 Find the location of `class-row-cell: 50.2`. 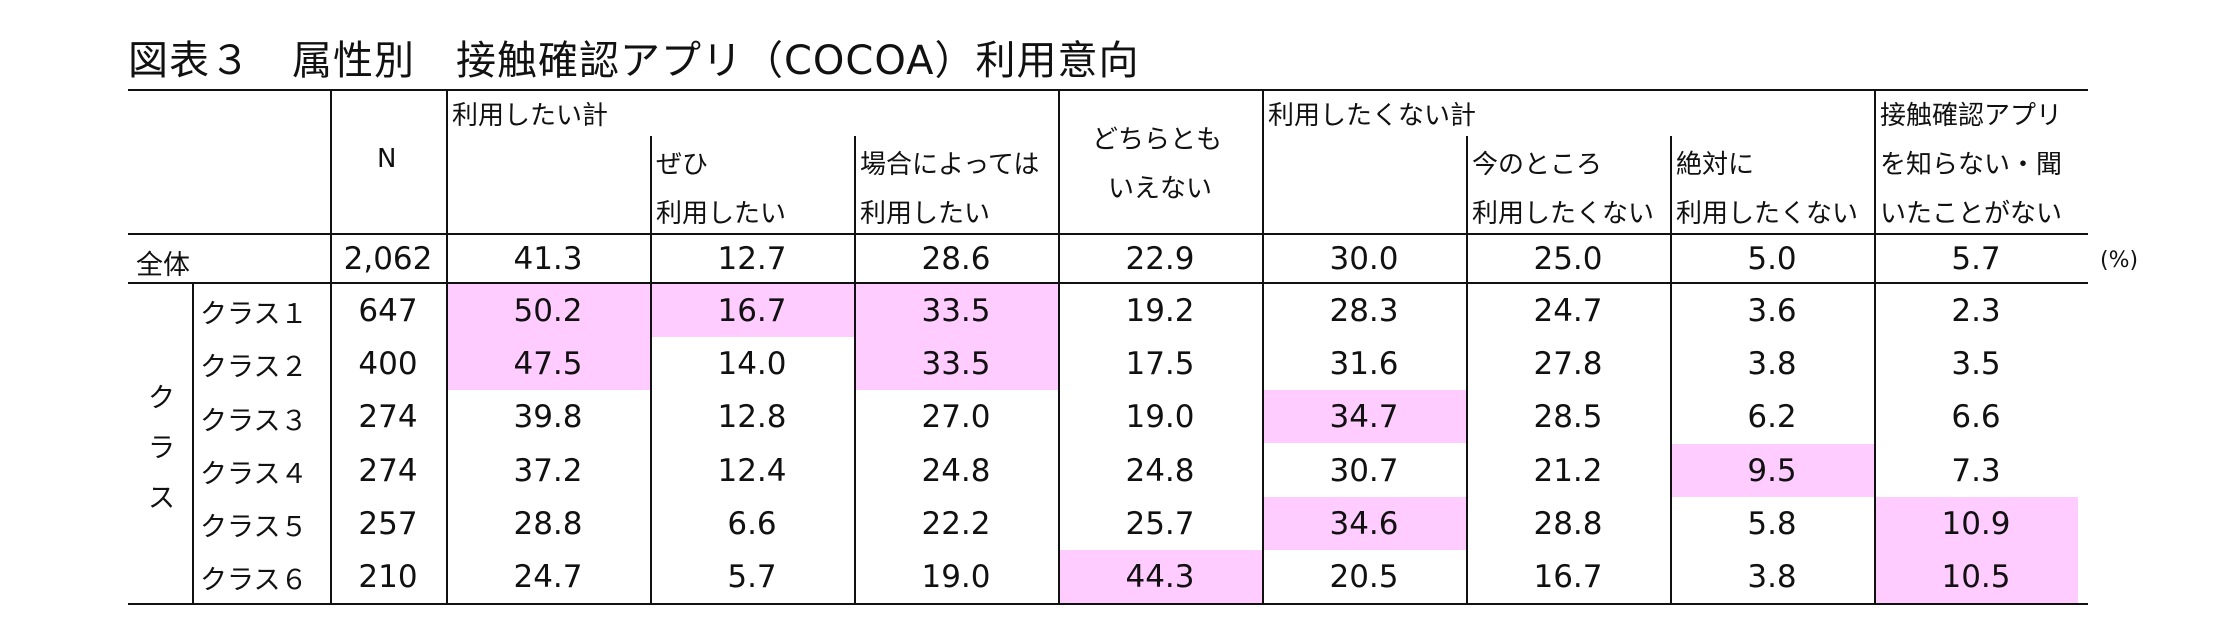

class-row-cell: 50.2 is located at coordinates (548, 310).